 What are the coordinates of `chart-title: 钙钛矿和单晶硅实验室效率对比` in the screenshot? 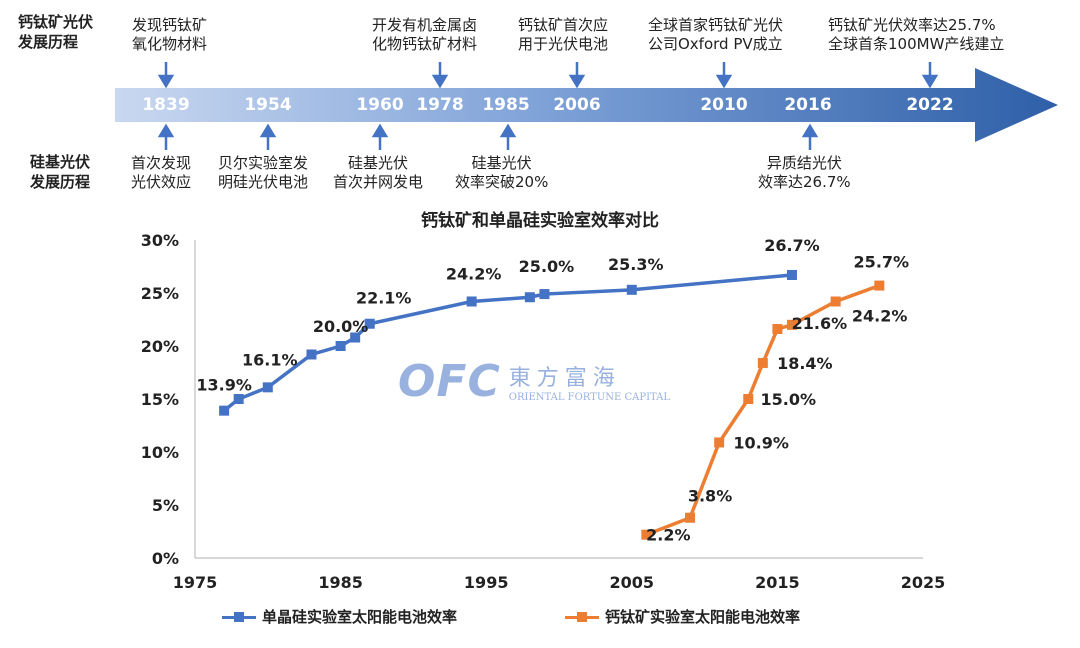 It's located at (540, 221).